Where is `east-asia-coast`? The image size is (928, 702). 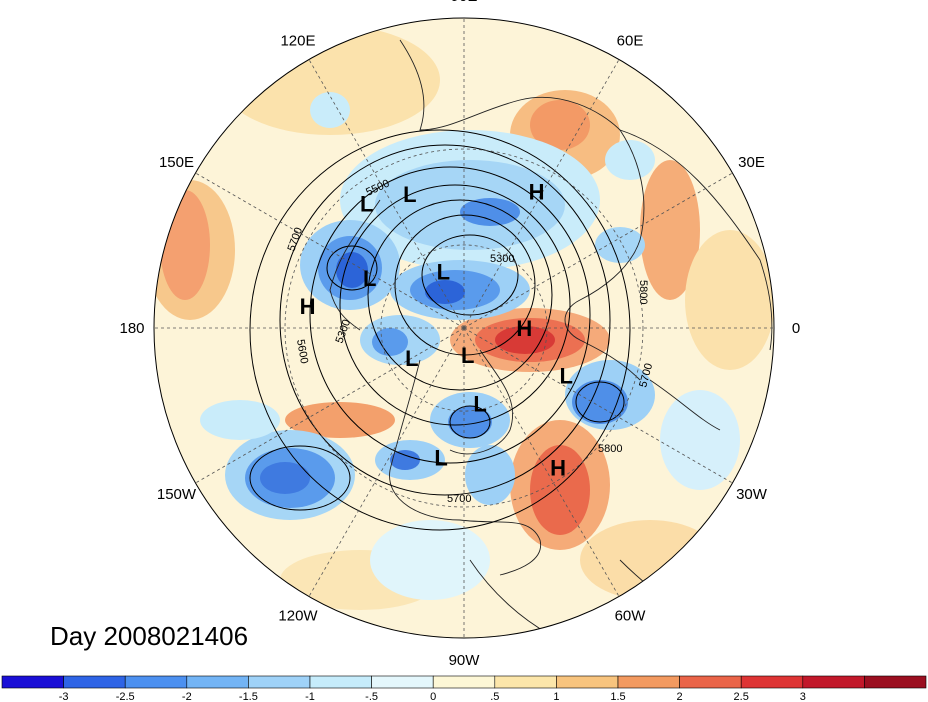
east-asia-coast is located at coordinates (355, 265).